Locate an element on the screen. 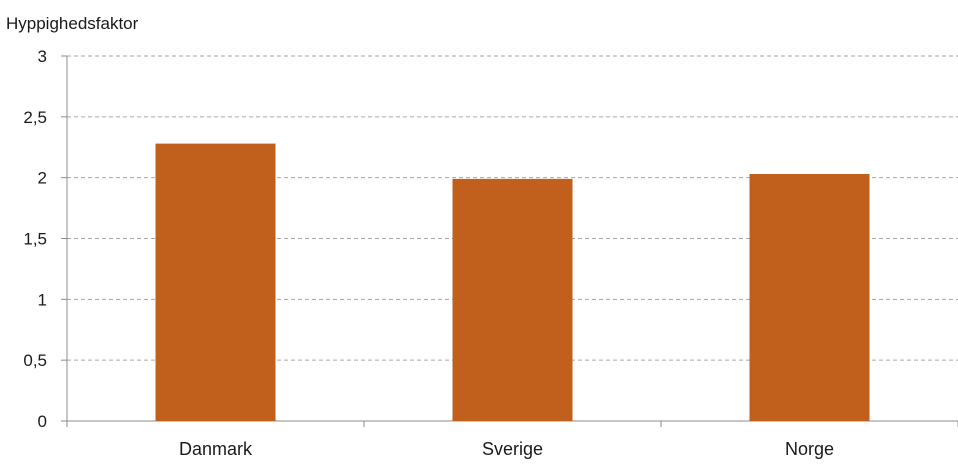  y-tick-label: 1 is located at coordinates (42, 299).